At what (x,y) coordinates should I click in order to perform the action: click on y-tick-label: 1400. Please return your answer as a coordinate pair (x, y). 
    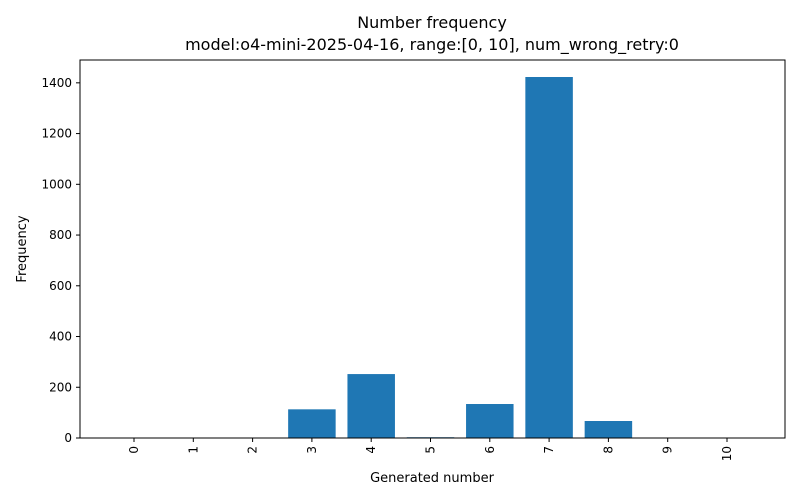
    Looking at the image, I should click on (56, 83).